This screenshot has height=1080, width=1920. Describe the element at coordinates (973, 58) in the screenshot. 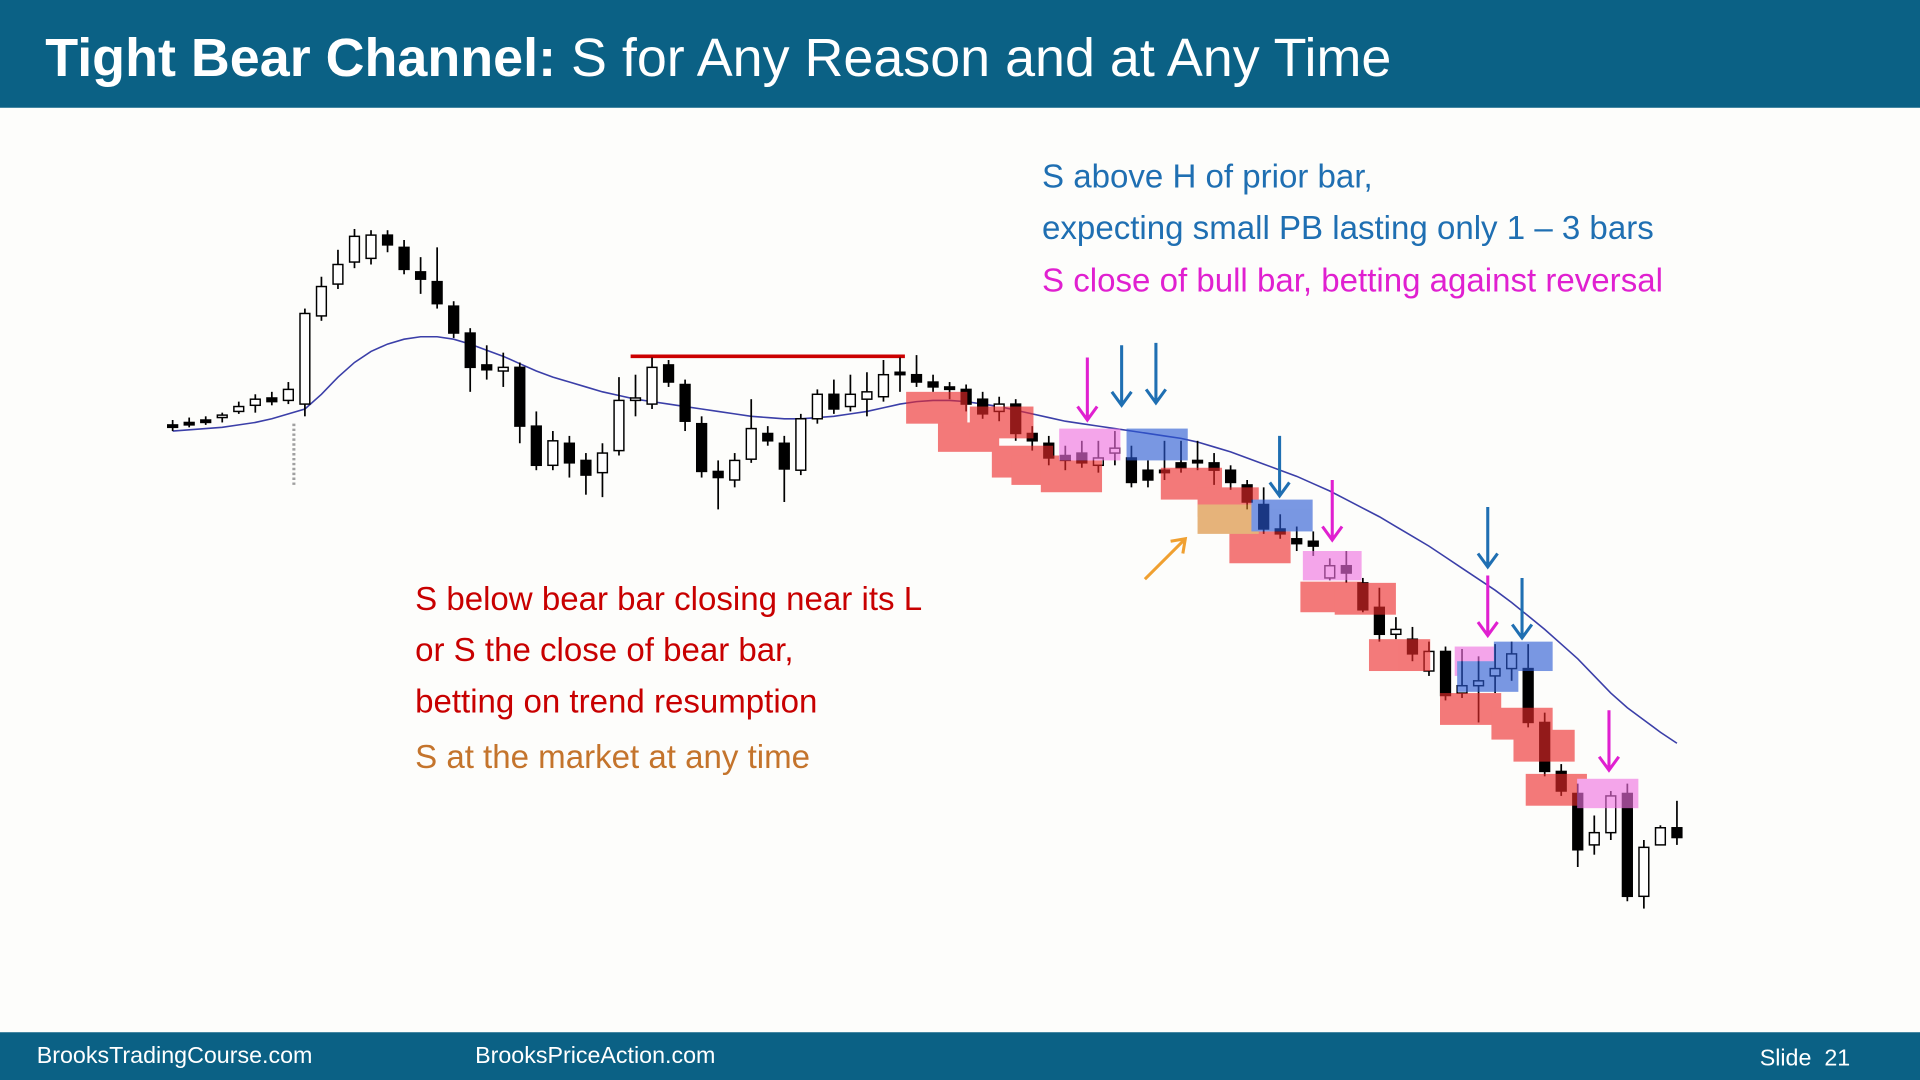

I see `title-rest: S for Any Reason and at Any Time` at that location.